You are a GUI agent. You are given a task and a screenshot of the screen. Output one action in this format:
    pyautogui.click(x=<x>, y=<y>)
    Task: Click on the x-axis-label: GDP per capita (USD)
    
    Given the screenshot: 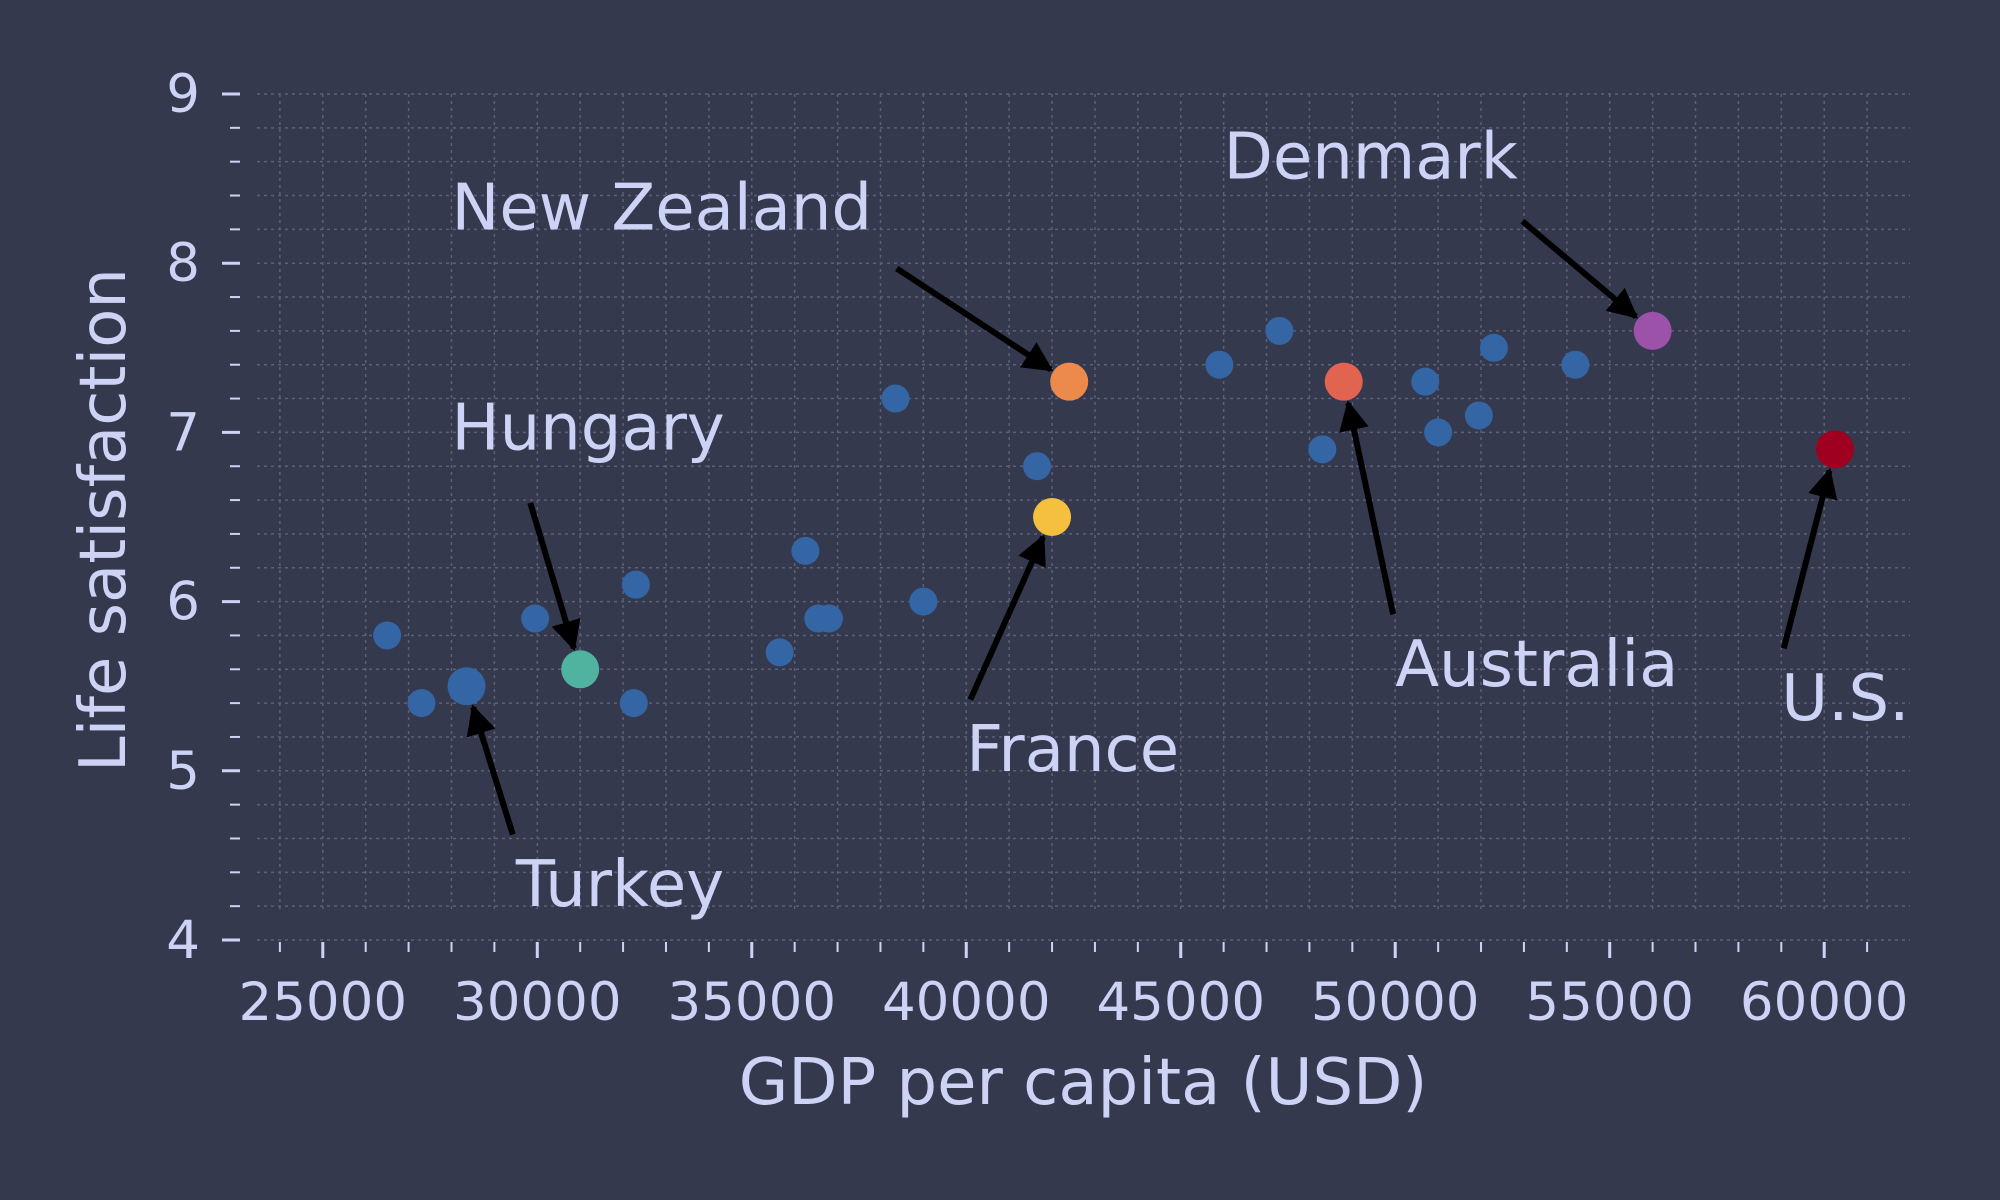 What is the action you would take?
    pyautogui.click(x=1083, y=1083)
    